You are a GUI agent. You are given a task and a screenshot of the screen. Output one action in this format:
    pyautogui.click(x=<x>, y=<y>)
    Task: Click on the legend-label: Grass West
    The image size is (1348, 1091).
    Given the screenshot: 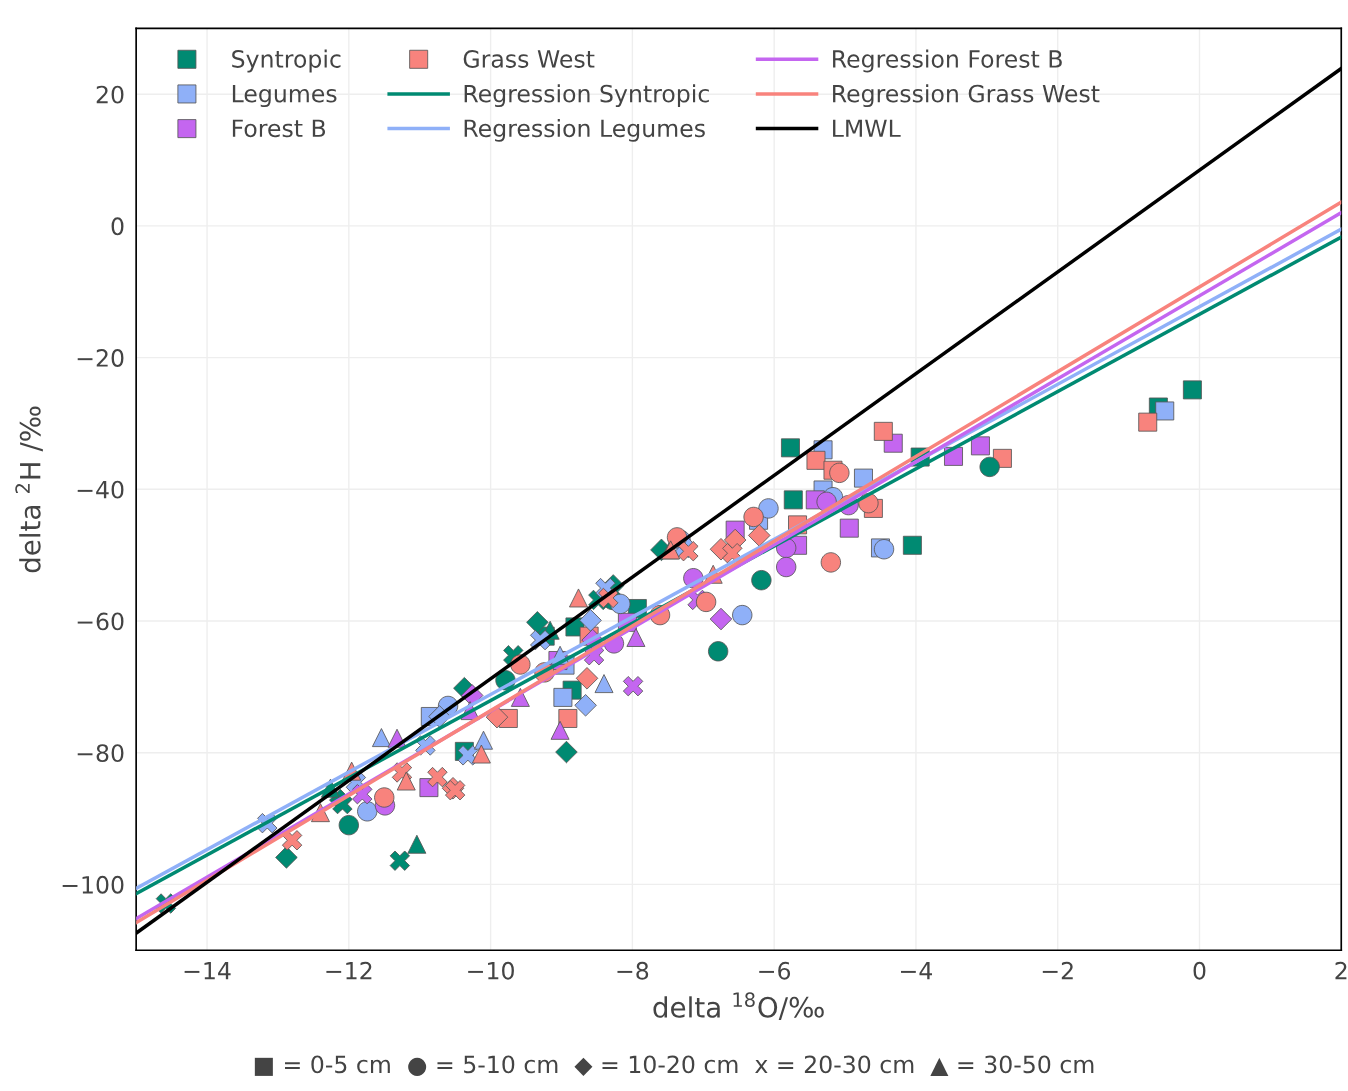 What is the action you would take?
    pyautogui.click(x=529, y=59)
    